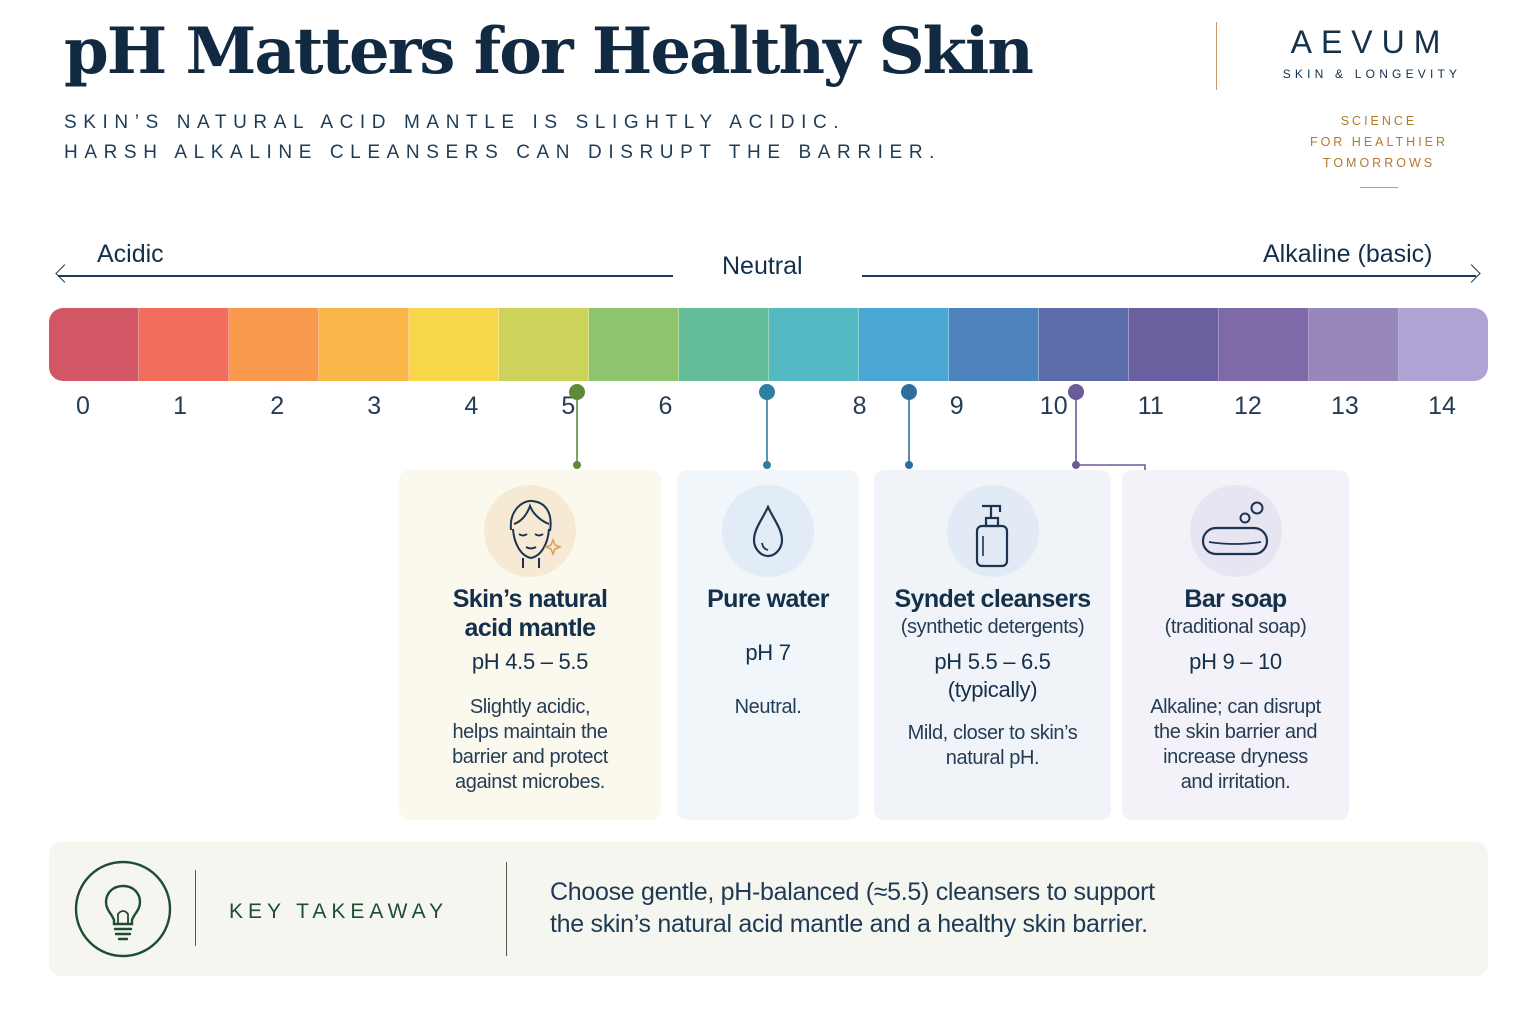 The height and width of the screenshot is (1024, 1536). Describe the element at coordinates (1379, 163) in the screenshot. I see `brand-science-line-3: TOMORROWS` at that location.